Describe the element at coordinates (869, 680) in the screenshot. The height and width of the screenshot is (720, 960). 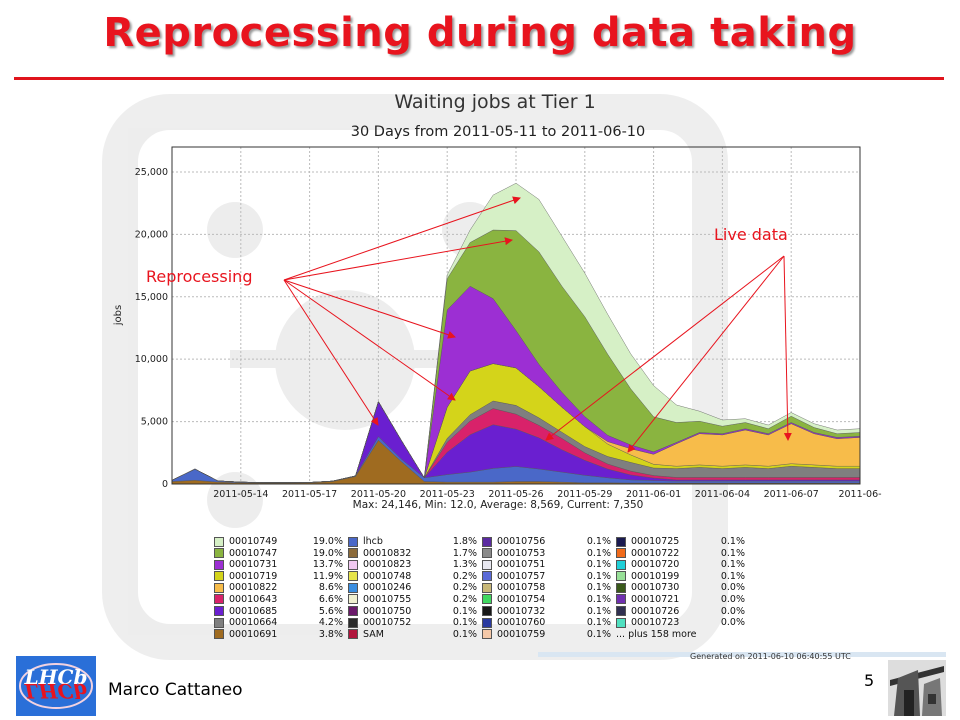
I see `page-number: 5` at that location.